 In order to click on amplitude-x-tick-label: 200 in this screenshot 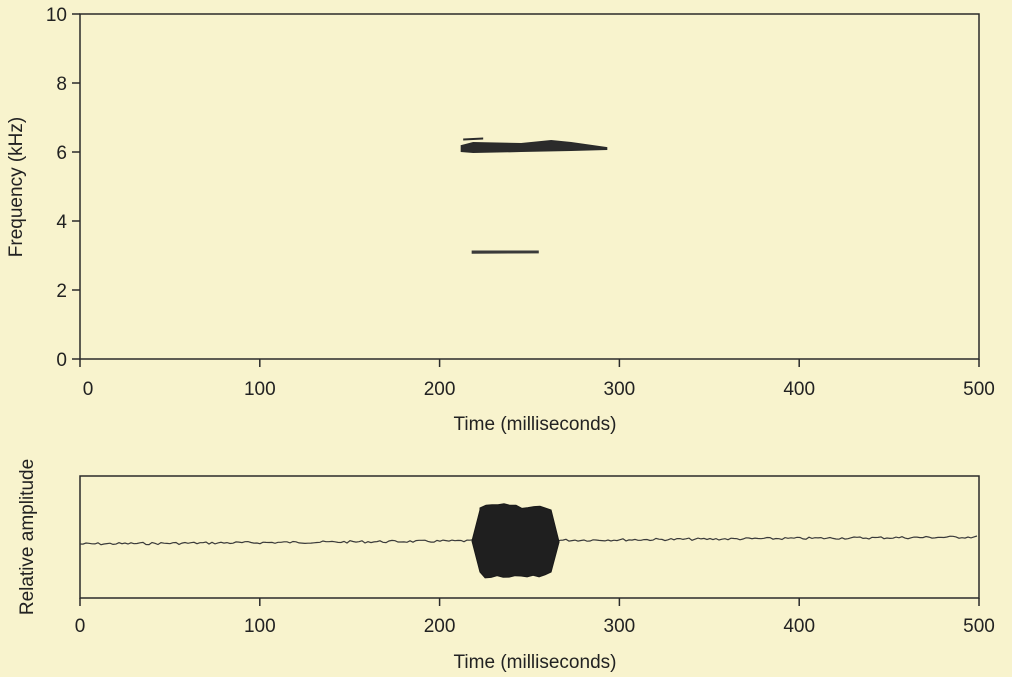, I will do `click(440, 626)`.